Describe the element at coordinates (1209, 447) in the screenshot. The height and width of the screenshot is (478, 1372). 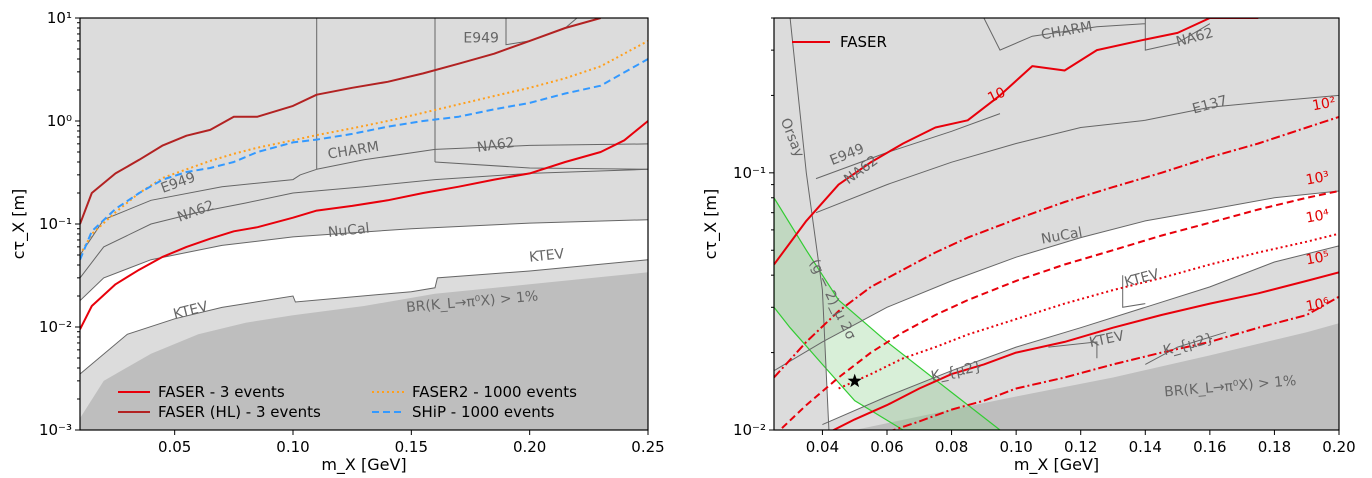
I see `x-tick-label: 0.16` at that location.